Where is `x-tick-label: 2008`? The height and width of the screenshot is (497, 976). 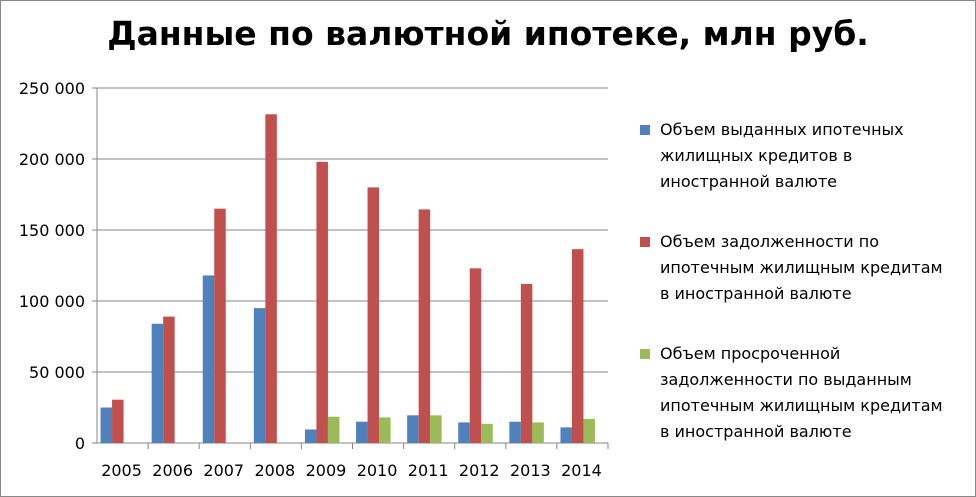
x-tick-label: 2008 is located at coordinates (274, 470).